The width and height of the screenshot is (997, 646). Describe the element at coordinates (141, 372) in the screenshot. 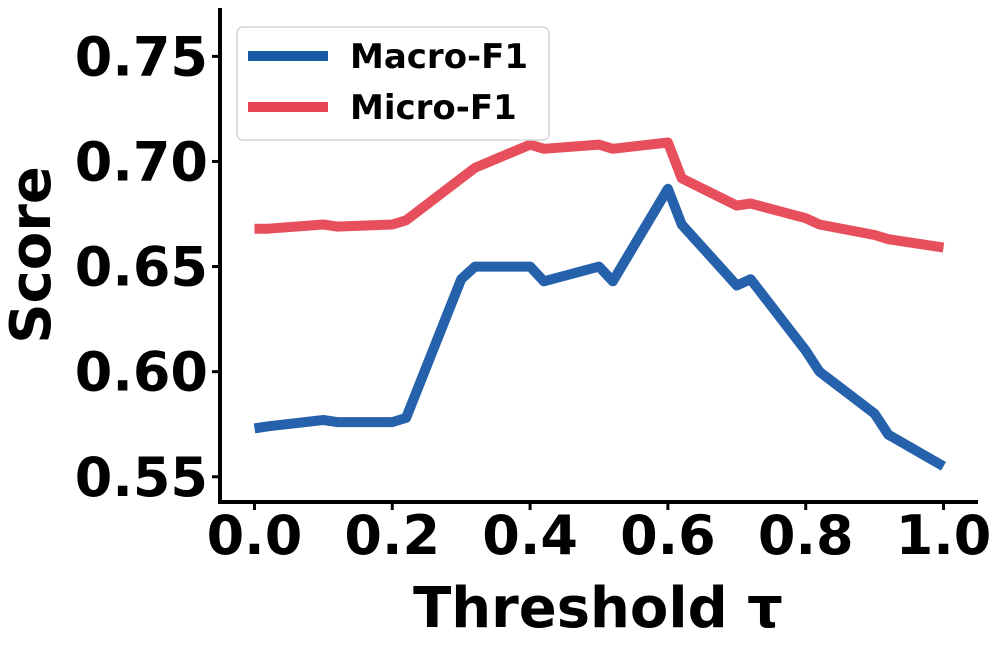

I see `y-tick-label: 0.60` at that location.